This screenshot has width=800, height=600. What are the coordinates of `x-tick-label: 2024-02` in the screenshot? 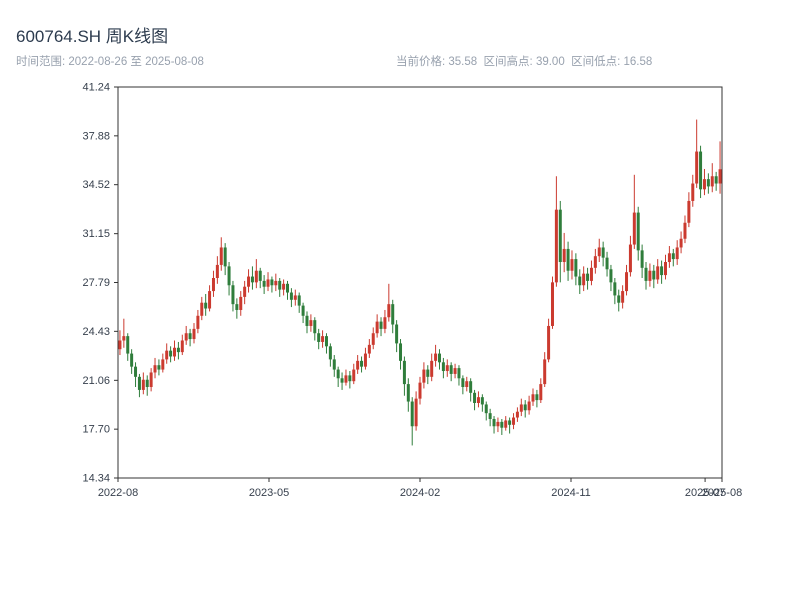 It's located at (420, 493).